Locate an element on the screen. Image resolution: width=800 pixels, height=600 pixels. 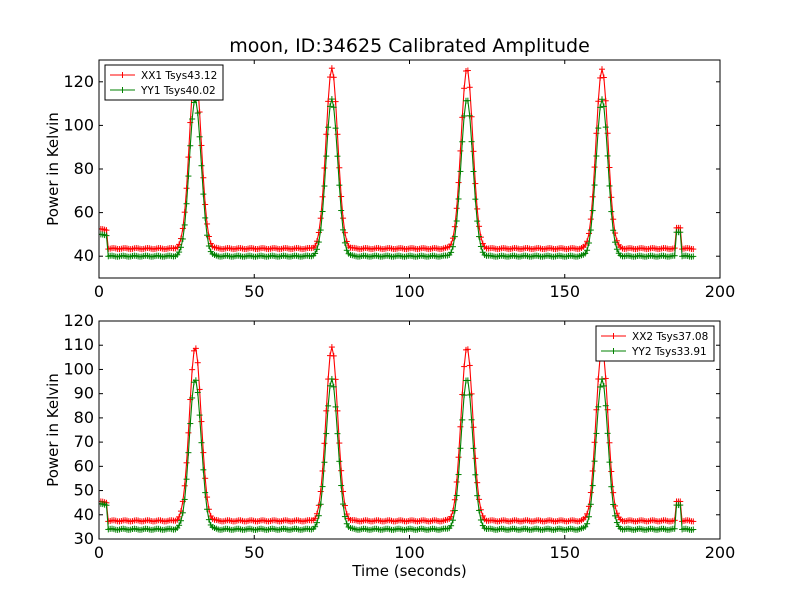
legend: XX2 Tsys37.08 YY2 Tsys33.91 is located at coordinates (655, 343).